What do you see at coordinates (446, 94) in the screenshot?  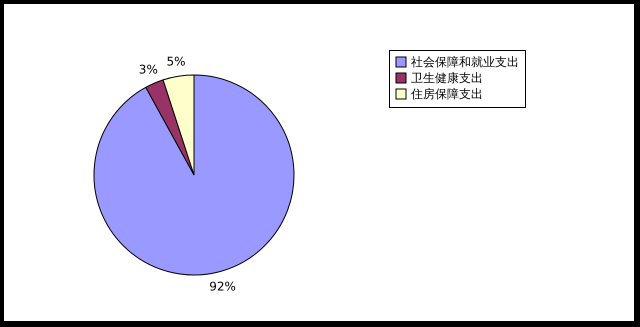 I see `legend-label: 住房保障支出` at bounding box center [446, 94].